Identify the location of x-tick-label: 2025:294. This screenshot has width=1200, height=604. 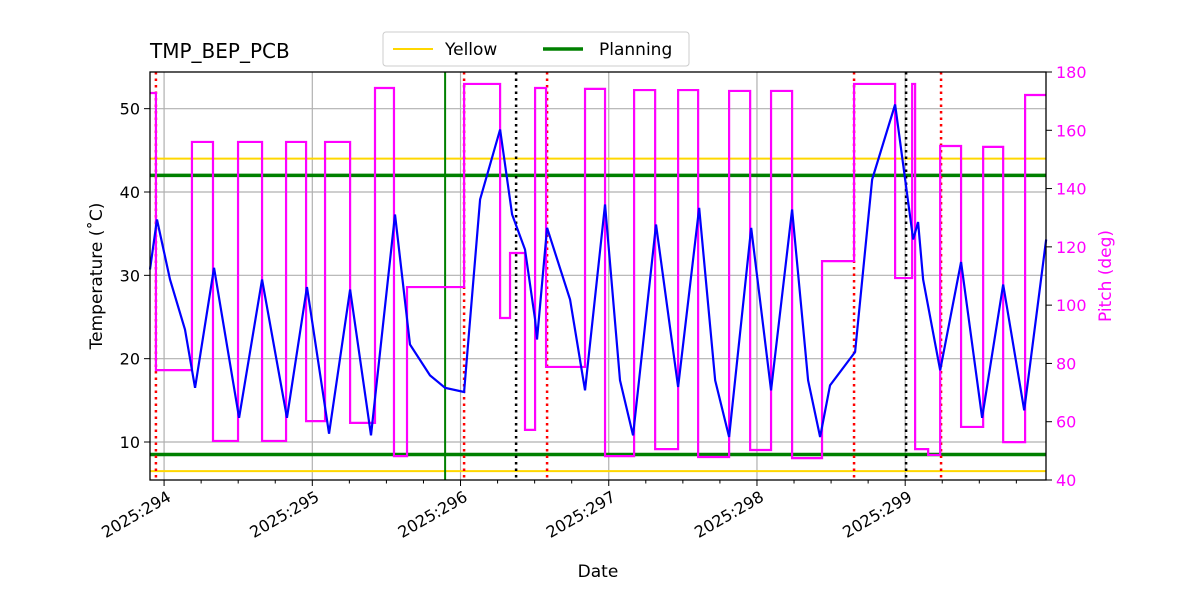
(136, 514).